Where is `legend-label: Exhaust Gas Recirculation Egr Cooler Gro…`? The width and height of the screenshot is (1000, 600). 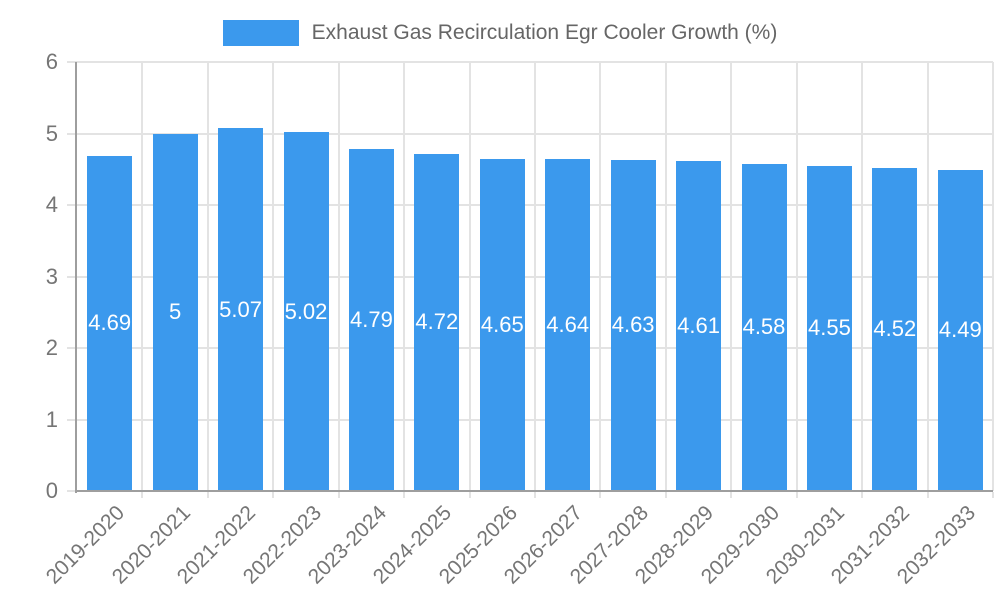
legend-label: Exhaust Gas Recirculation Egr Cooler Gro… is located at coordinates (544, 32).